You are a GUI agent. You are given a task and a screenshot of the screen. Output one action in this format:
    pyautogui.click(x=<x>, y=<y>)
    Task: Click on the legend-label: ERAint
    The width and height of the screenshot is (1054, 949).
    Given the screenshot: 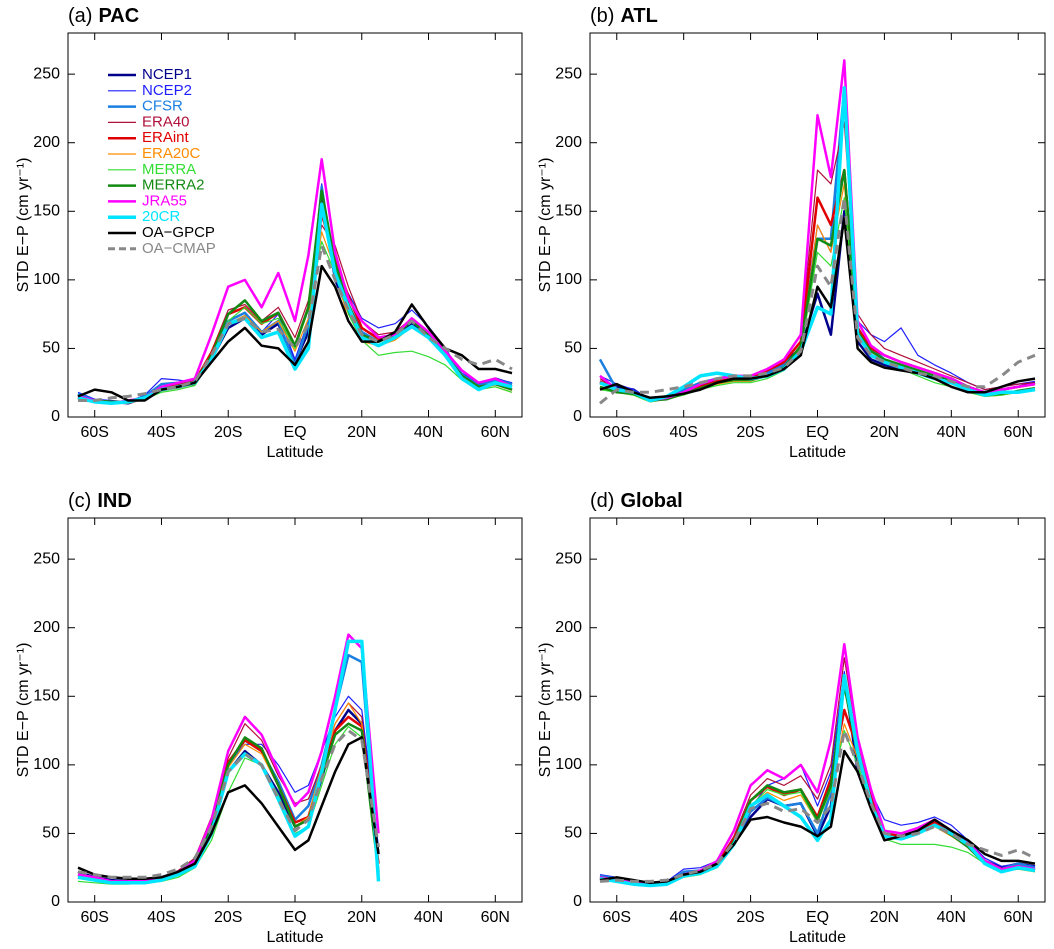 What is the action you would take?
    pyautogui.click(x=166, y=137)
    